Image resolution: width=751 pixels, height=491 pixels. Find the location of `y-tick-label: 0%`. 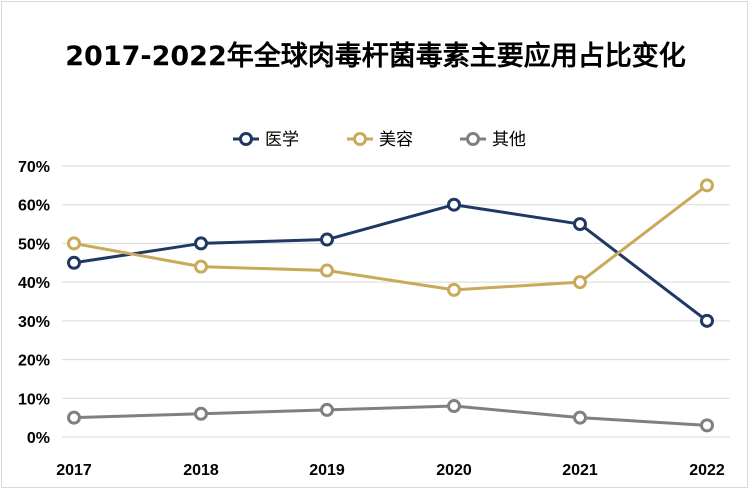

y-tick-label: 0% is located at coordinates (38, 438).